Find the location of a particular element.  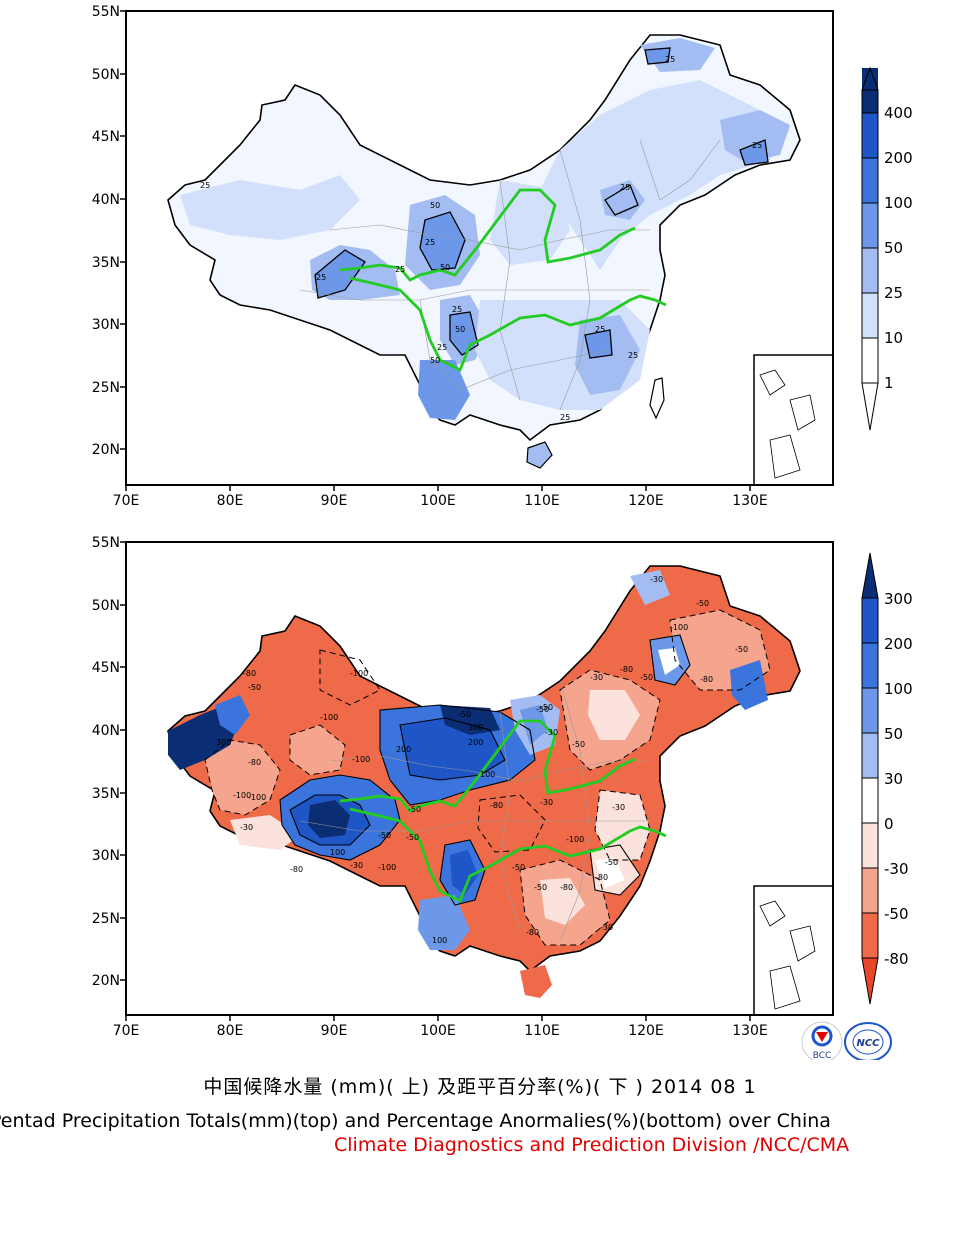

lon-label: 80E is located at coordinates (230, 1031).